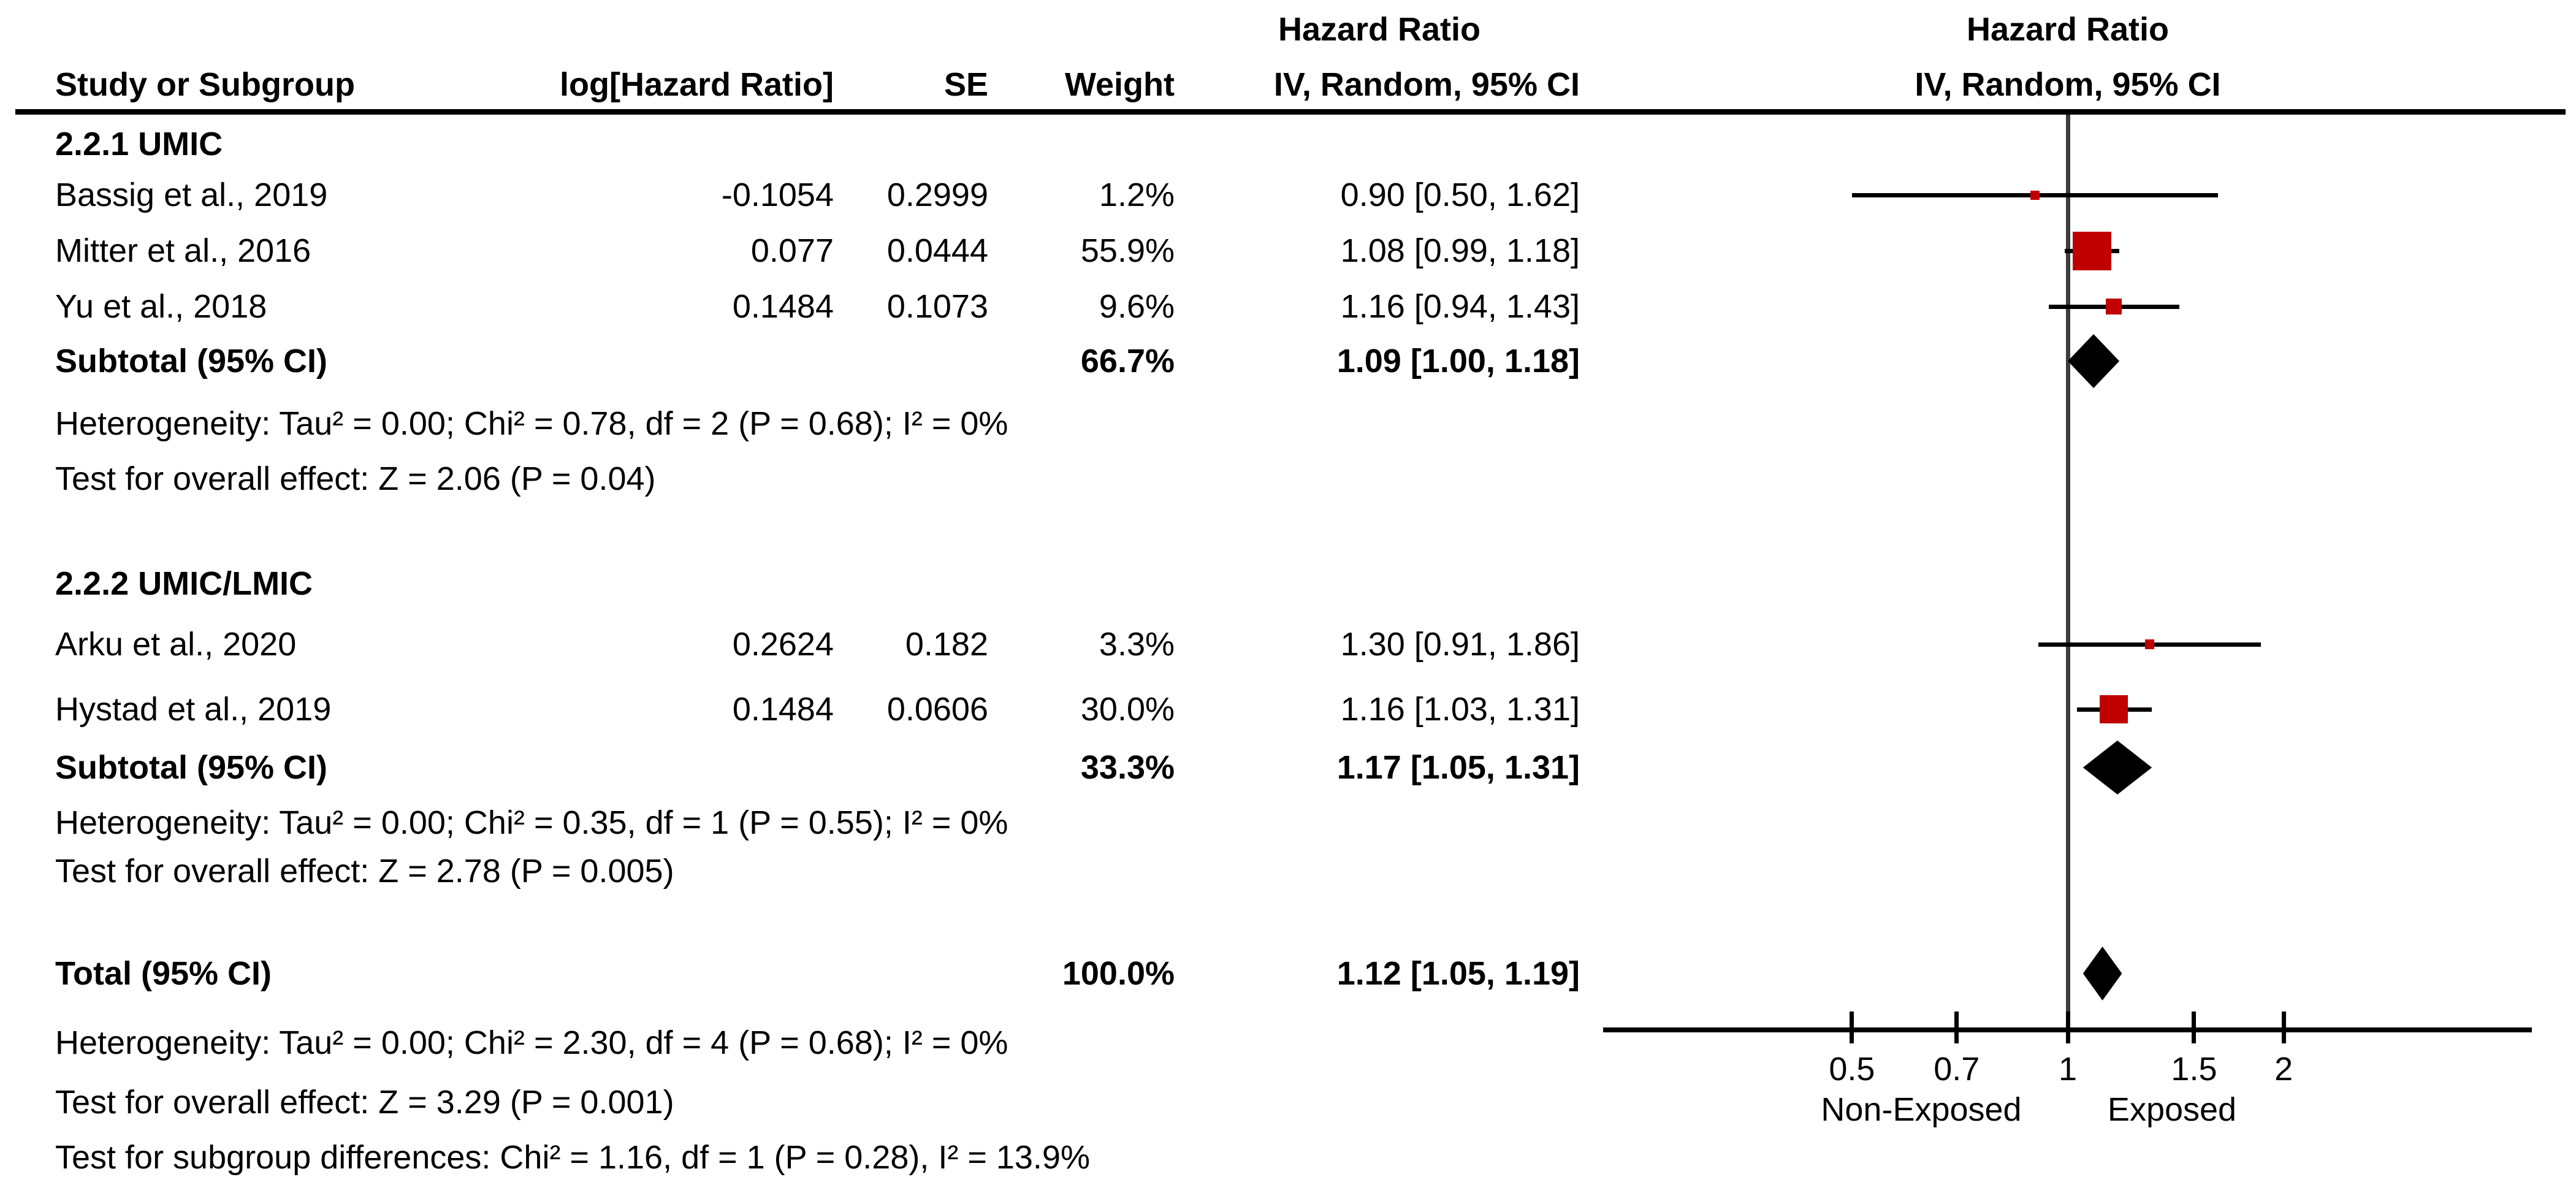 The width and height of the screenshot is (2576, 1185). Describe the element at coordinates (1127, 361) in the screenshot. I see `weight-value: 66.7%` at that location.